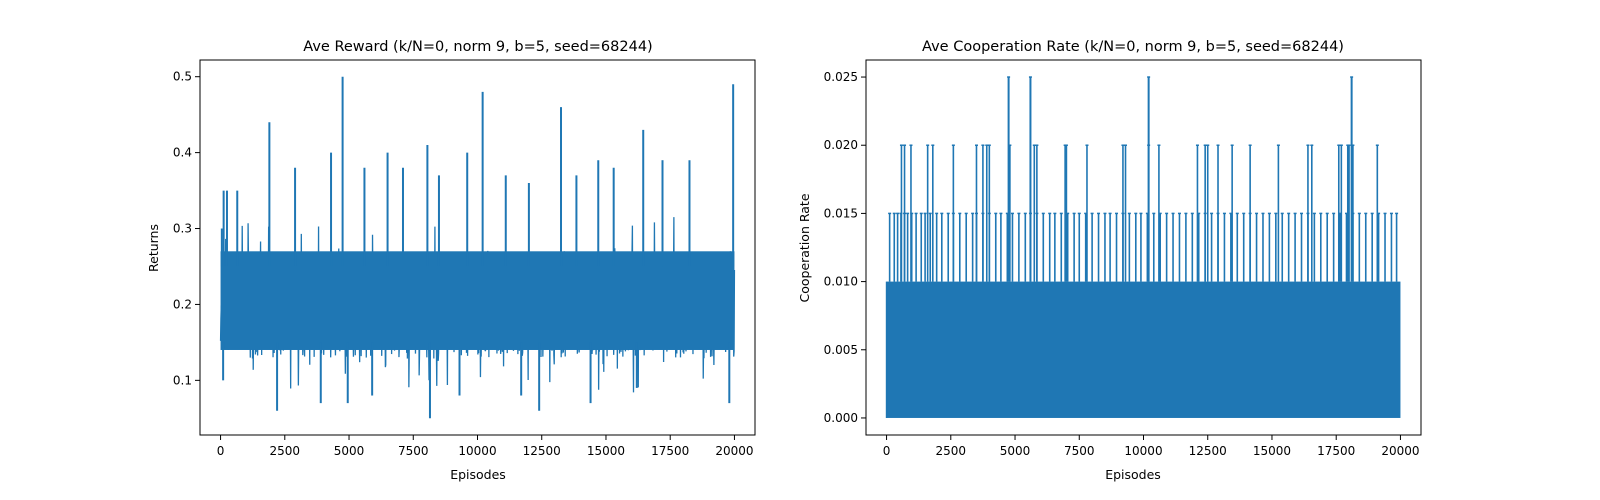 This screenshot has height=500, width=1600. What do you see at coordinates (841, 282) in the screenshot?
I see `y-tick-label: 0.010` at bounding box center [841, 282].